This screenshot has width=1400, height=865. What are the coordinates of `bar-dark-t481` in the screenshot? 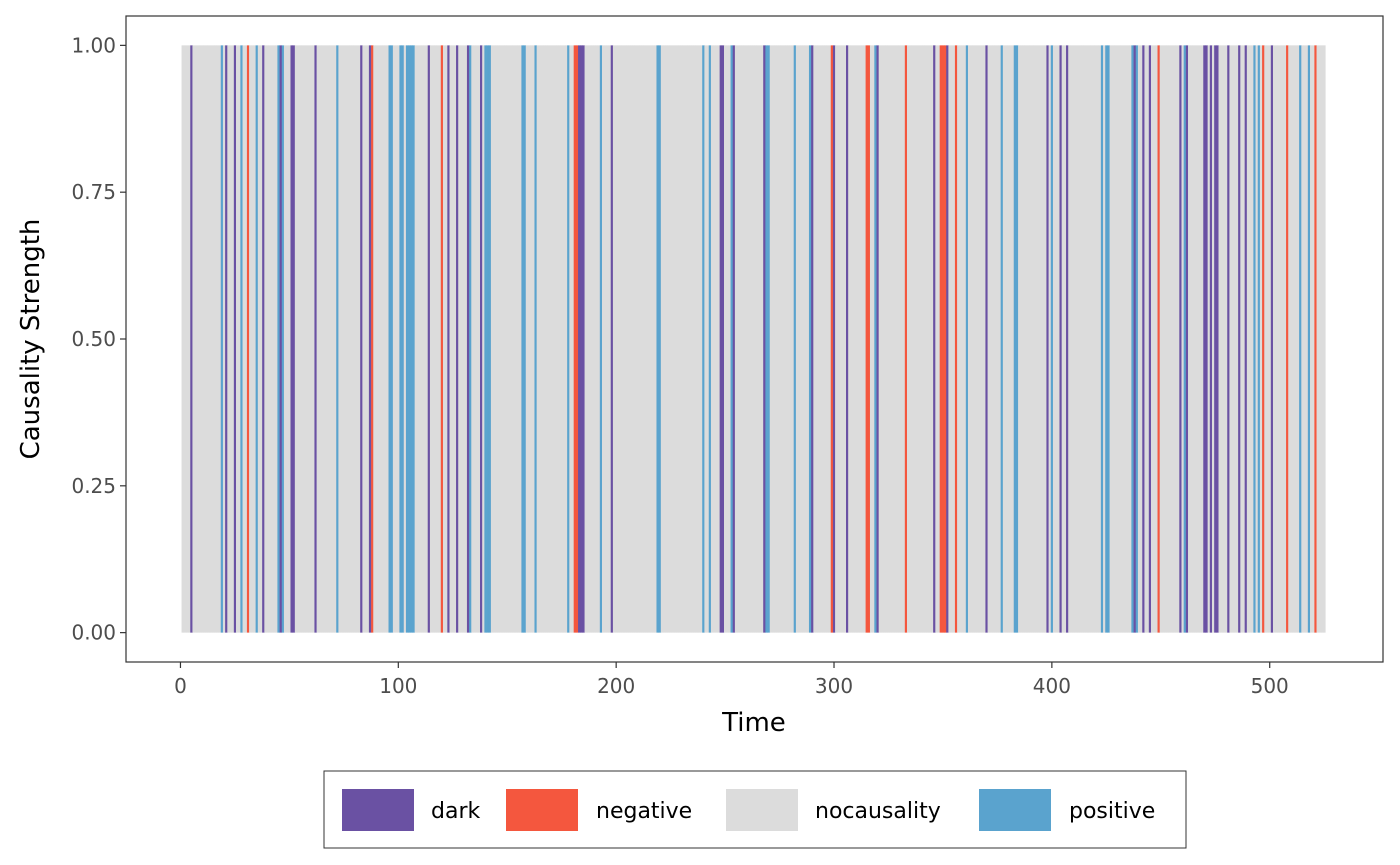 It's located at (1228, 338).